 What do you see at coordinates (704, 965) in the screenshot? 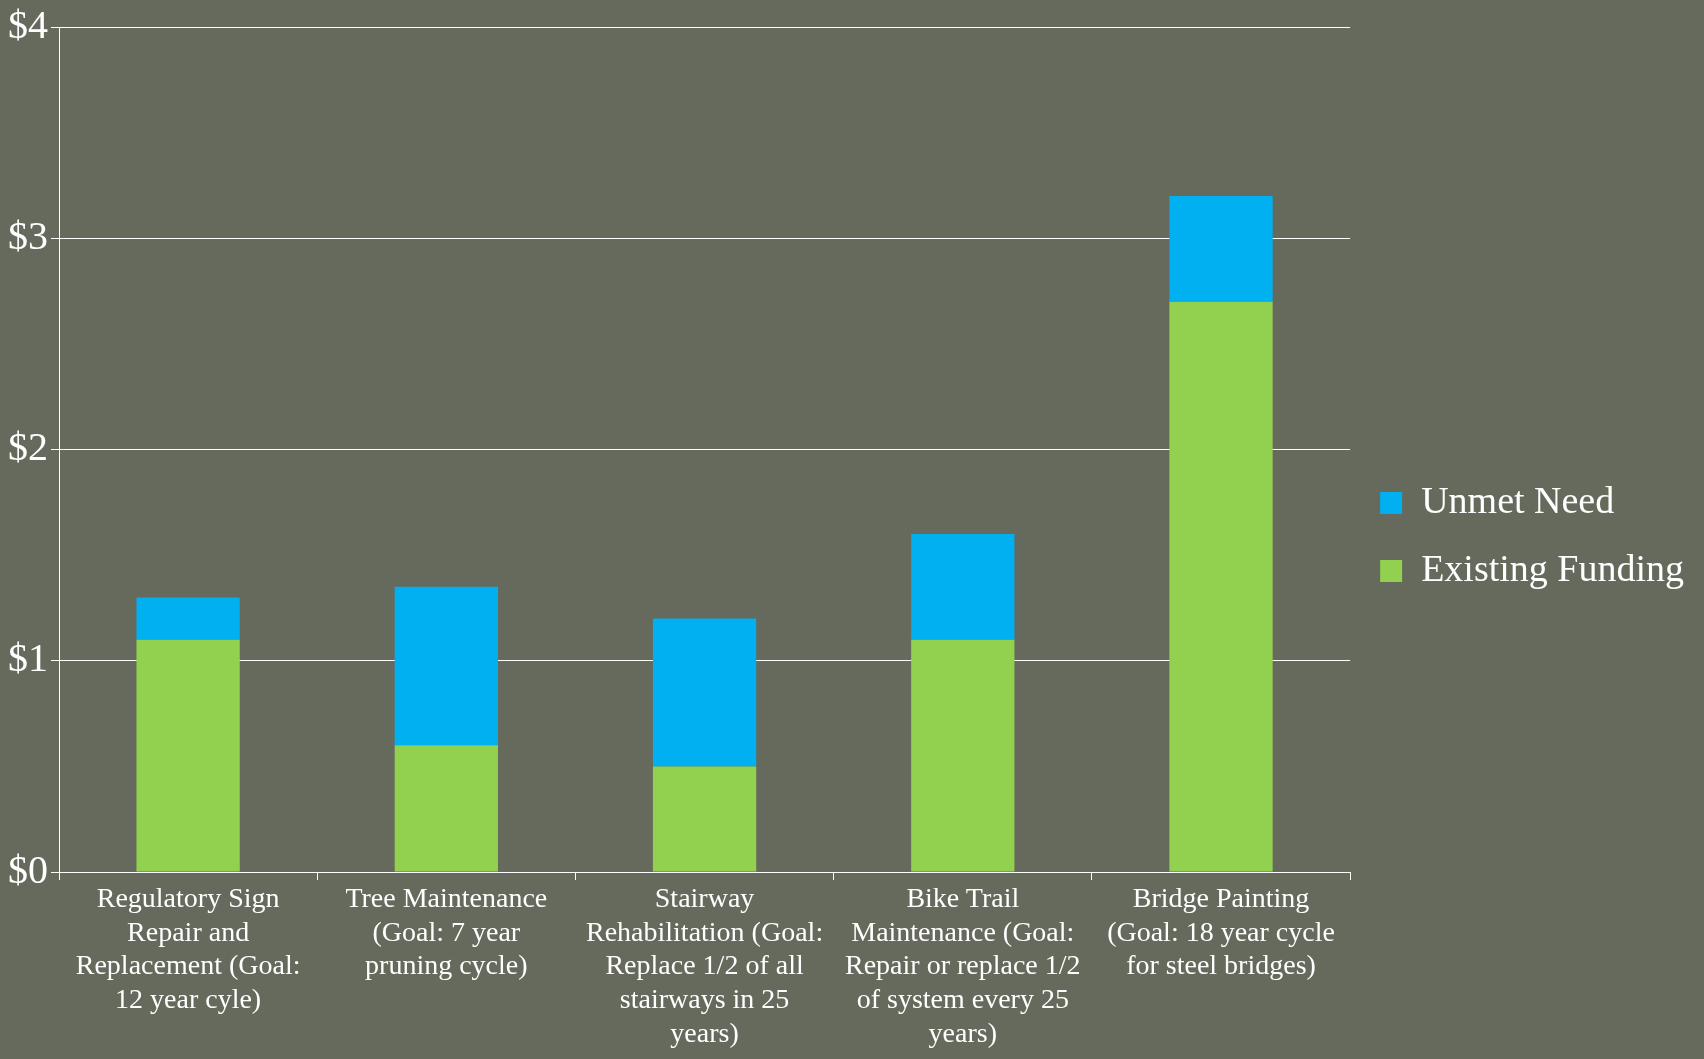
I see `x-tick-label: Stairway Rehabilitation (Goal: Replace 1/2 of all stairways in 25 years)` at bounding box center [704, 965].